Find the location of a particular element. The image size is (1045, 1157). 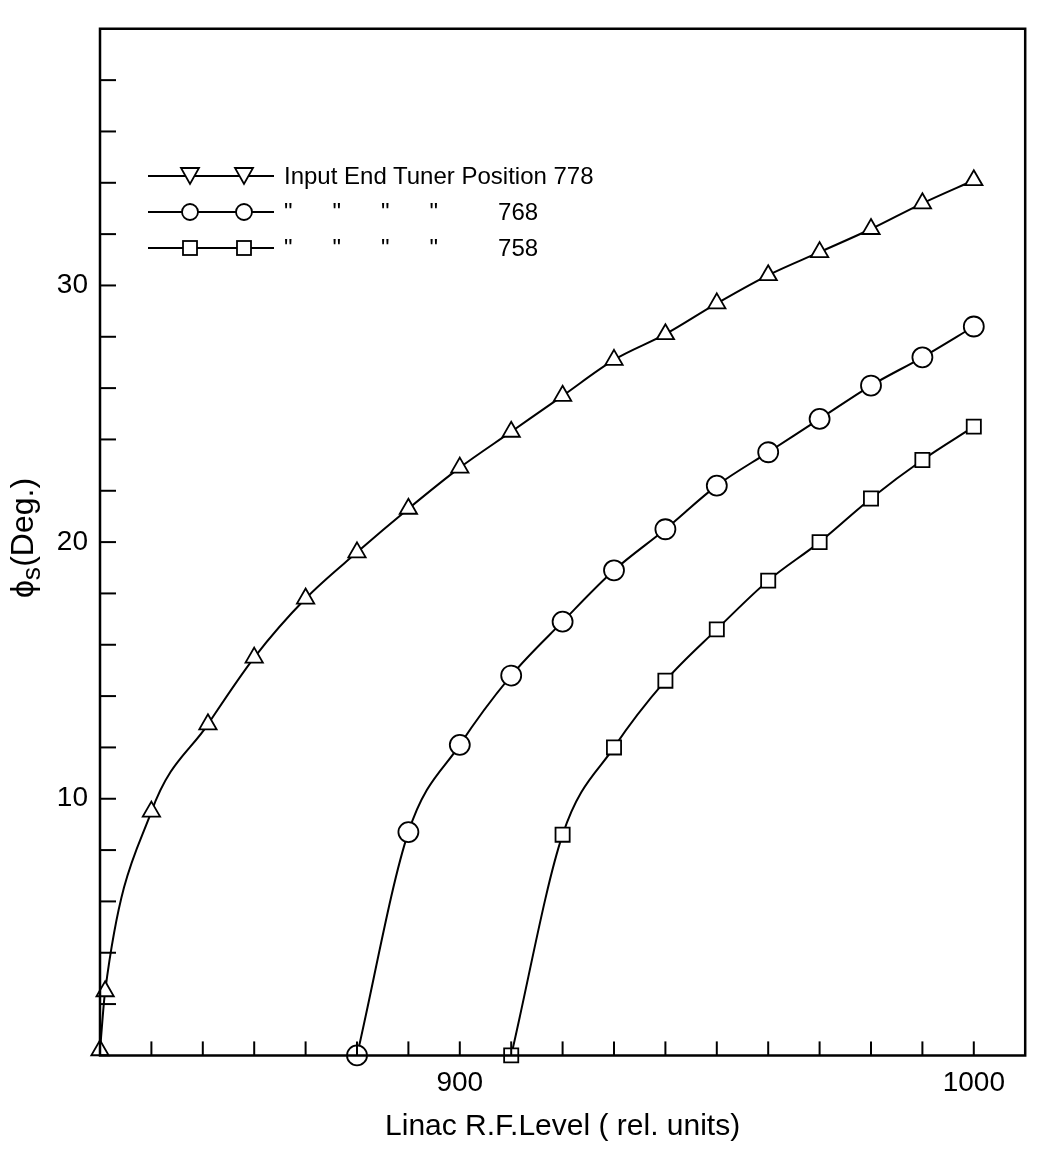

legend-label: " " " " 768 is located at coordinates (411, 212).